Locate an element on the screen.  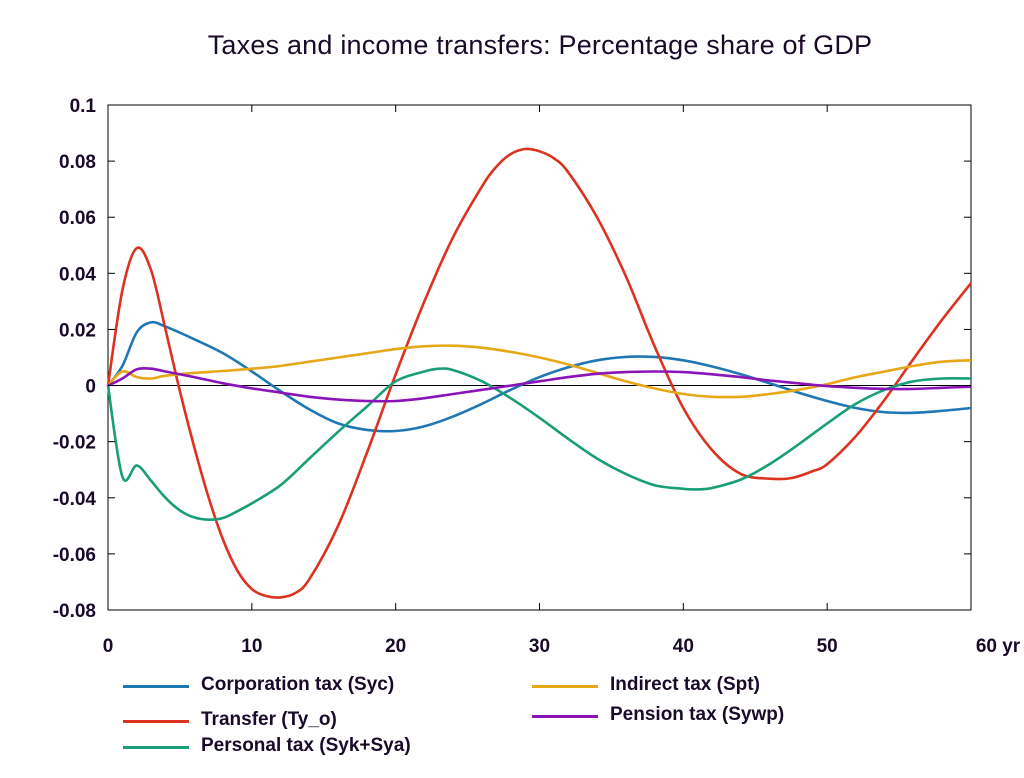
x-tick-label: 0 is located at coordinates (108, 646).